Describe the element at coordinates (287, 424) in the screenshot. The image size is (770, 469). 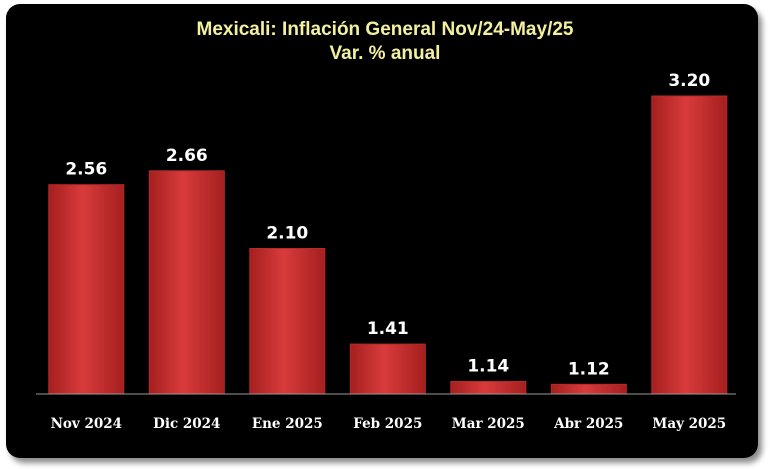
I see `category-label: Ene 2025` at that location.